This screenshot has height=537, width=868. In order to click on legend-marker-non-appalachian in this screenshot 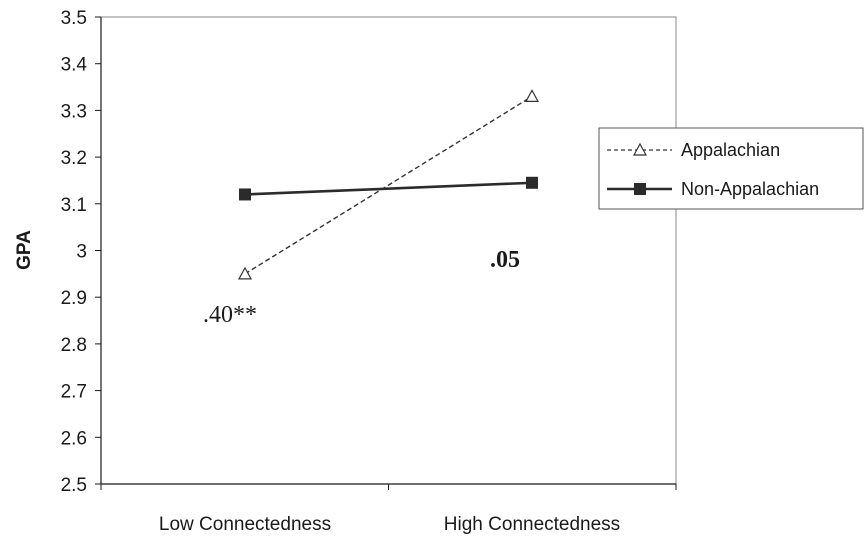, I will do `click(640, 189)`.